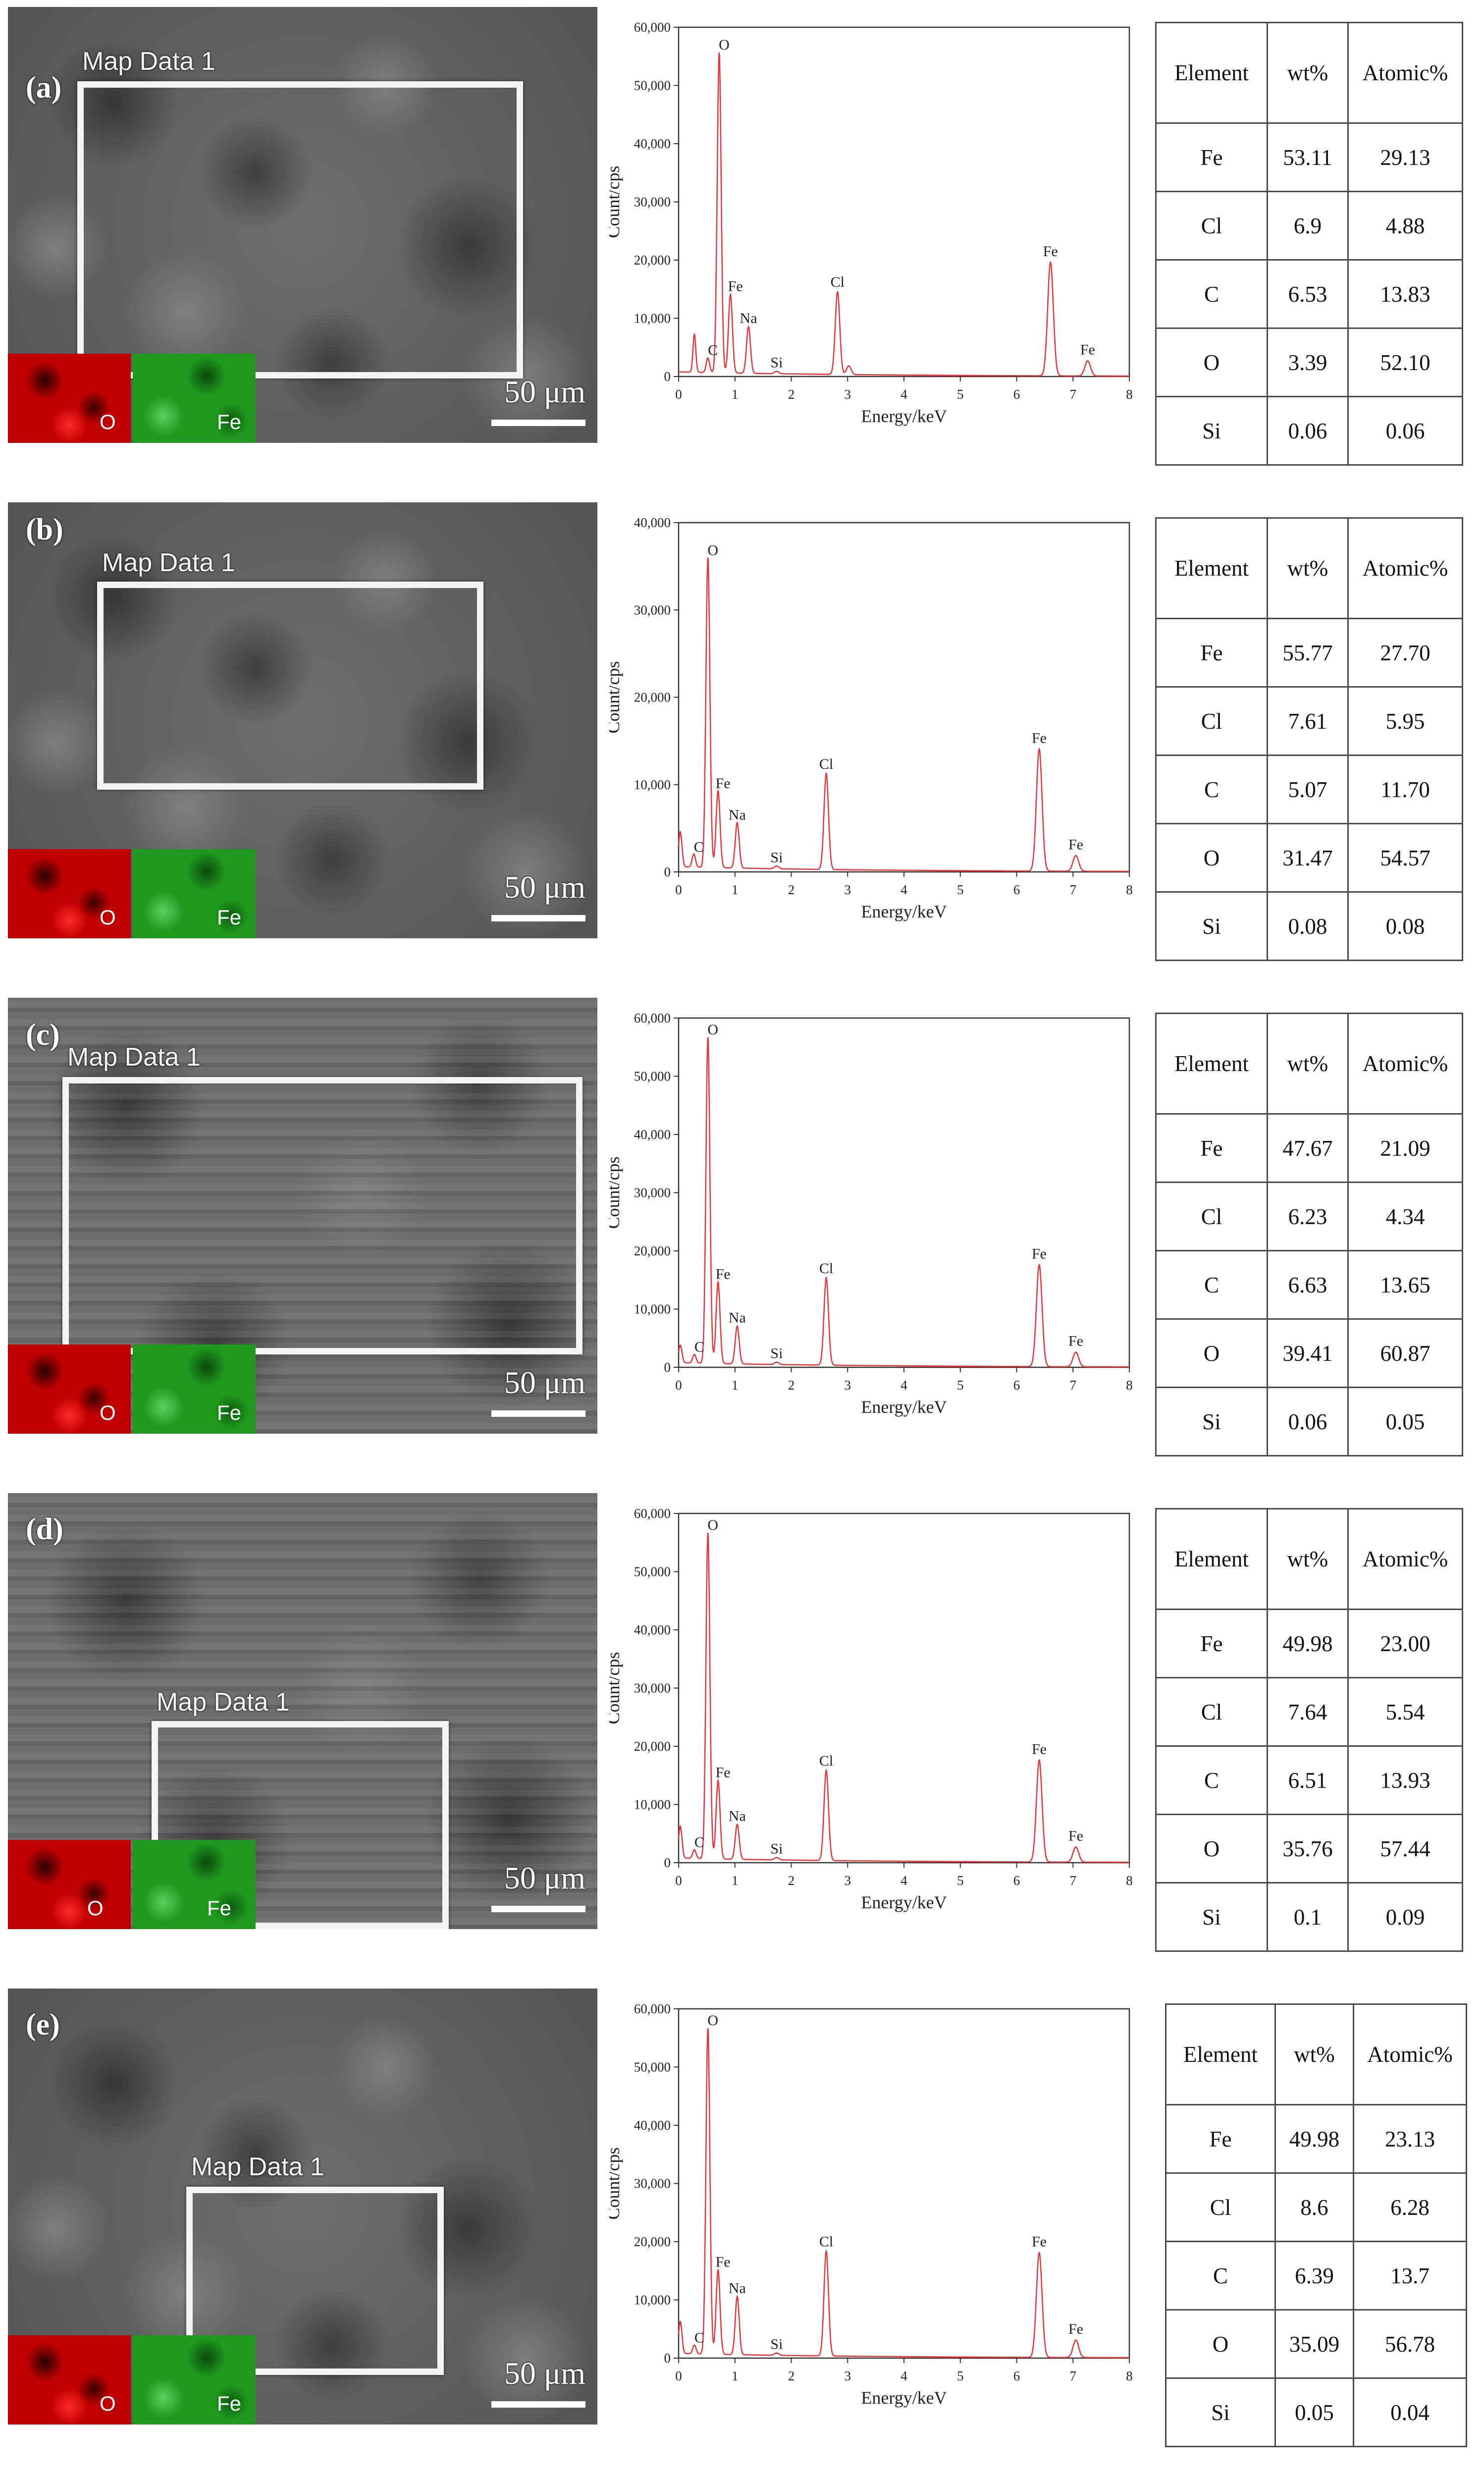 This screenshot has width=1484, height=2477. I want to click on cell-wt: 31.47, so click(1308, 858).